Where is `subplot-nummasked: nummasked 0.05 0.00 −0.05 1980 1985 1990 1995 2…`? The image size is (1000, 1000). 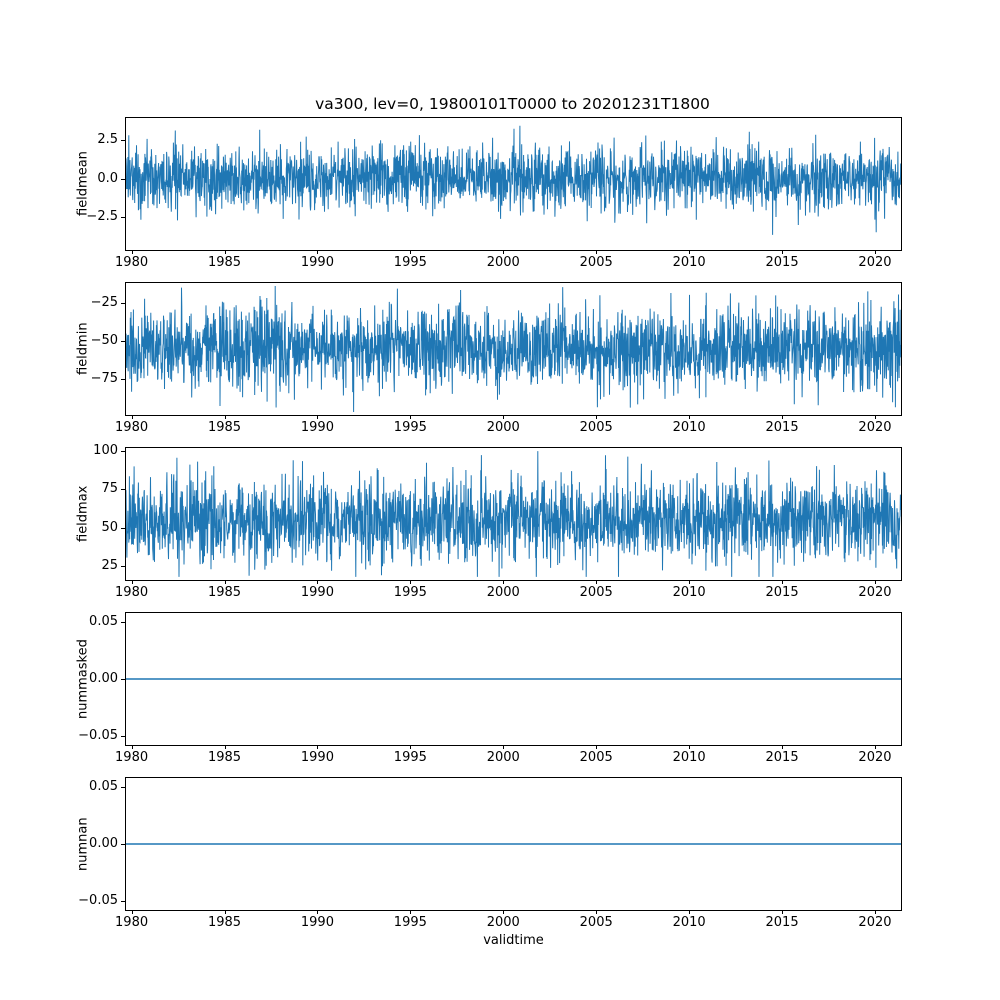 subplot-nummasked: nummasked 0.05 0.00 −0.05 1980 1985 1990 1995 2… is located at coordinates (489, 688).